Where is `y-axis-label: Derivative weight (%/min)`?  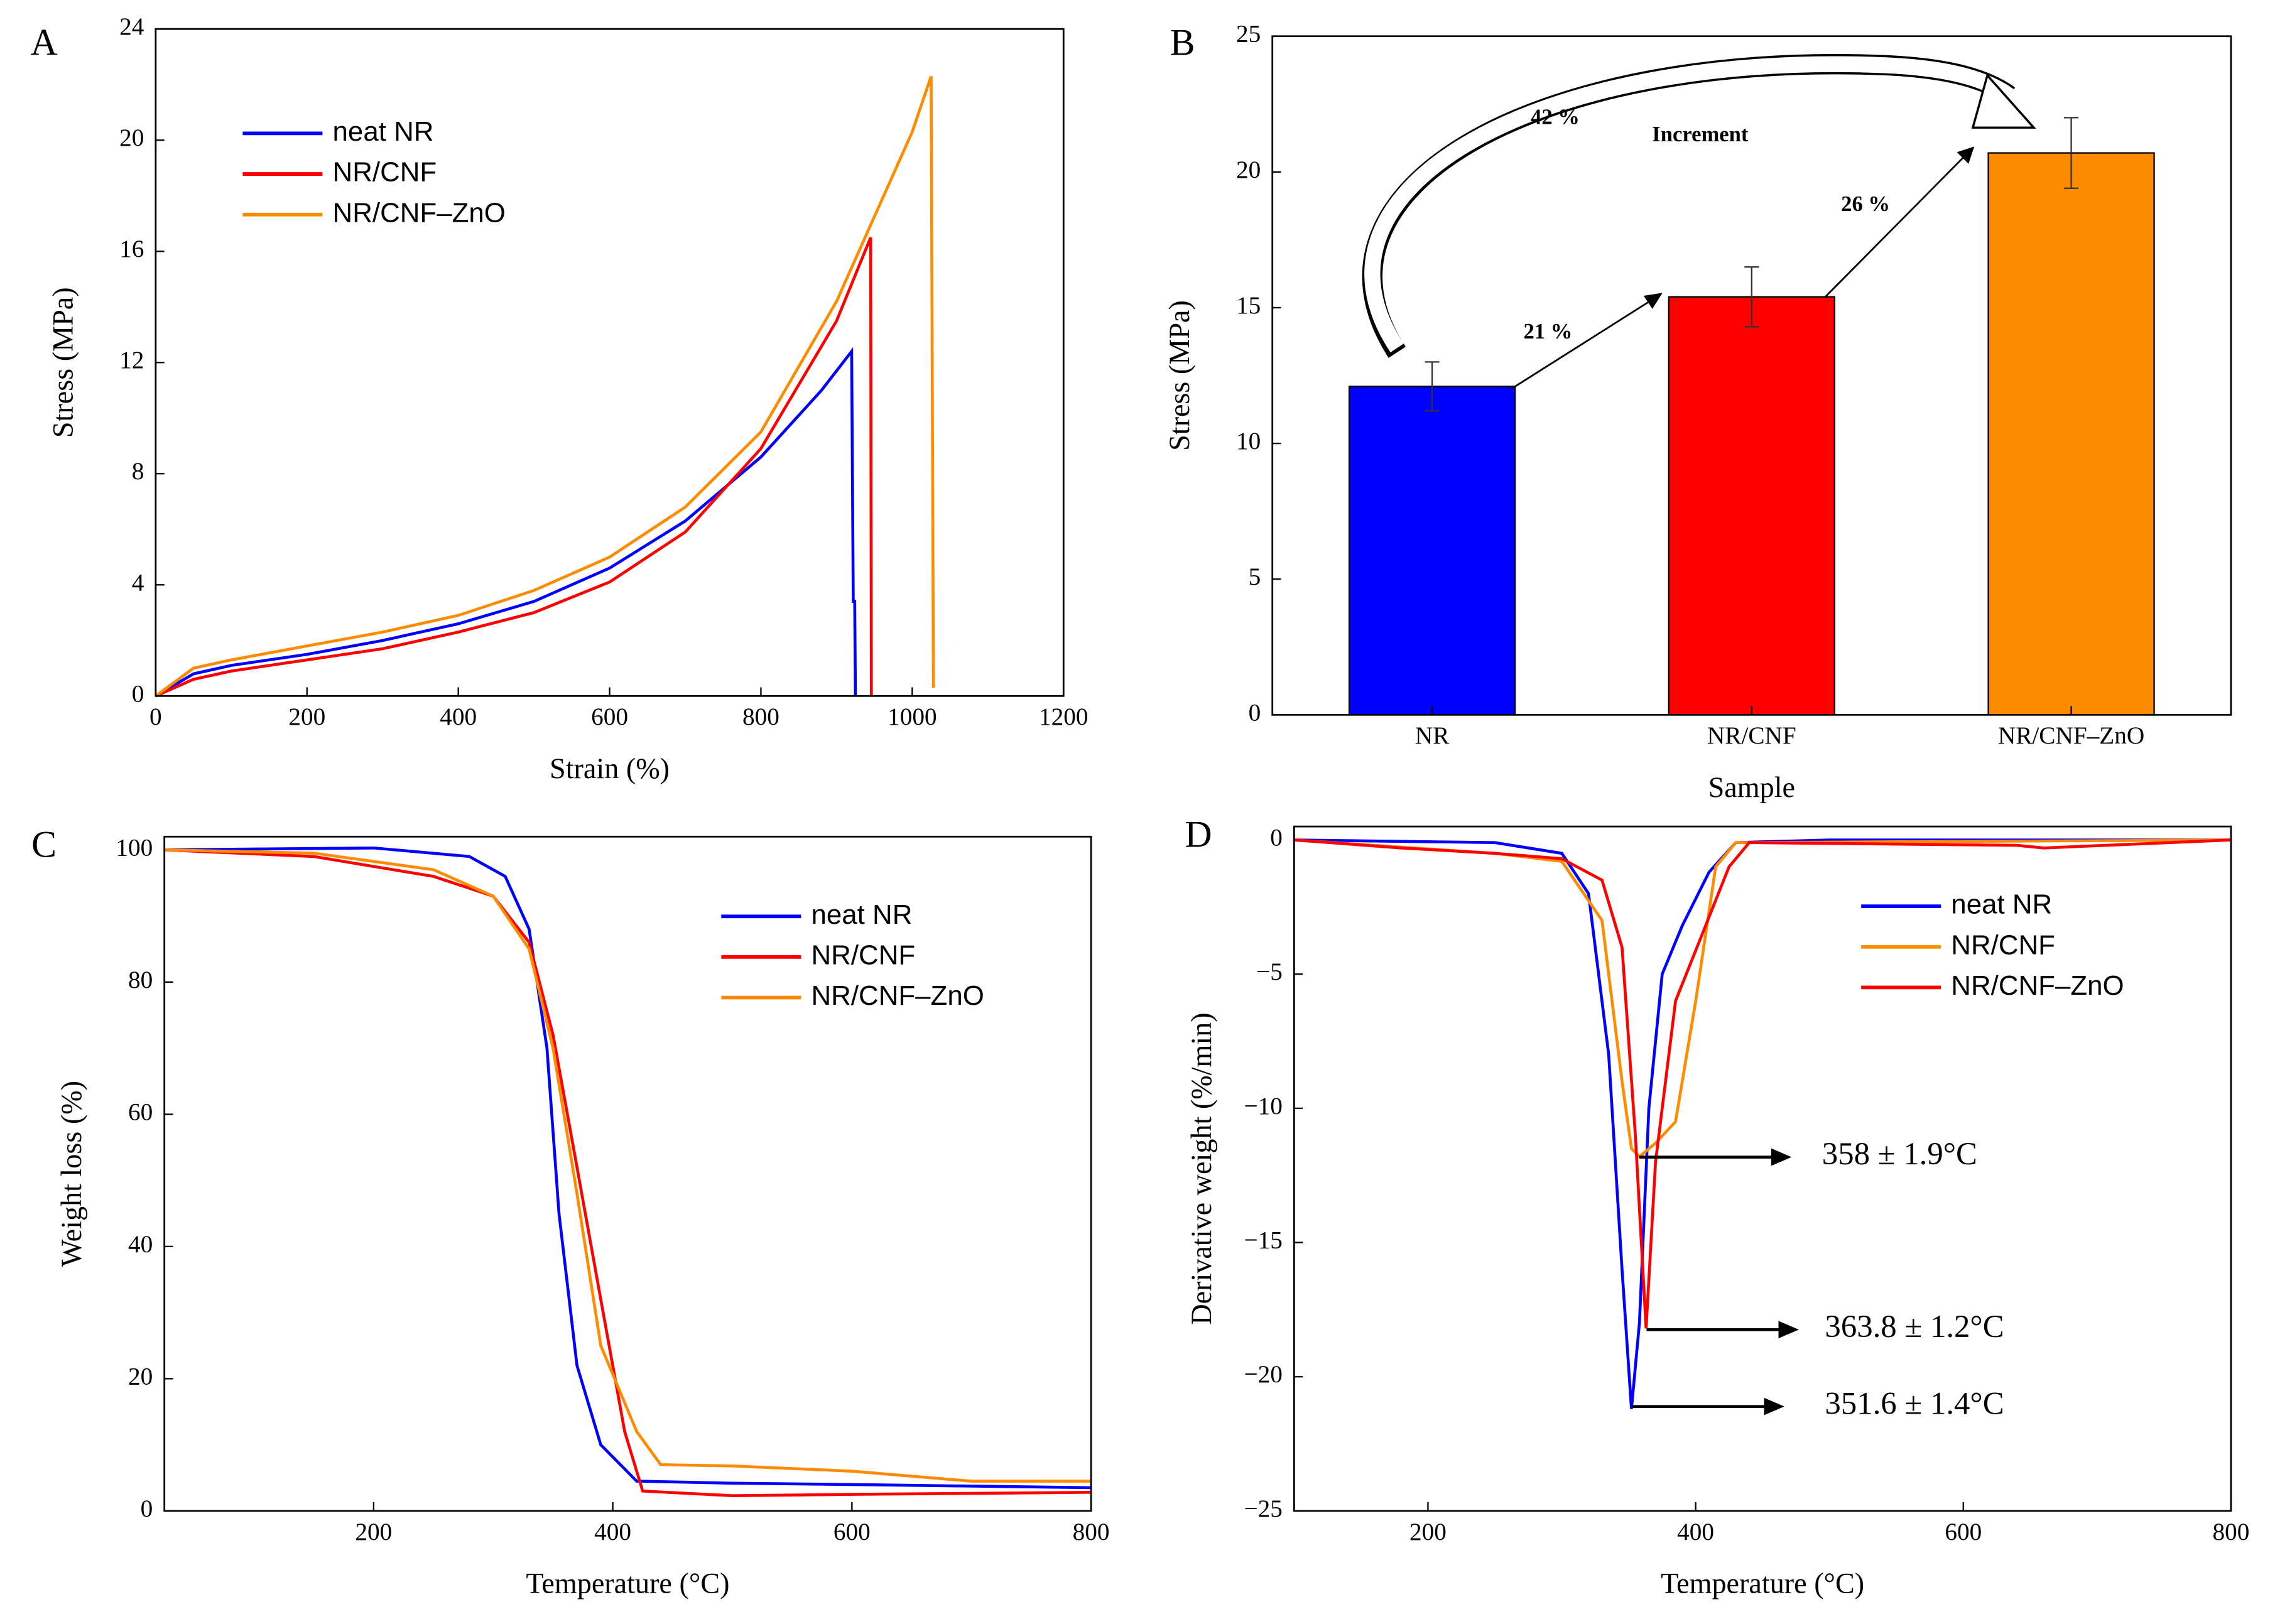
y-axis-label: Derivative weight (%/min) is located at coordinates (1201, 1168).